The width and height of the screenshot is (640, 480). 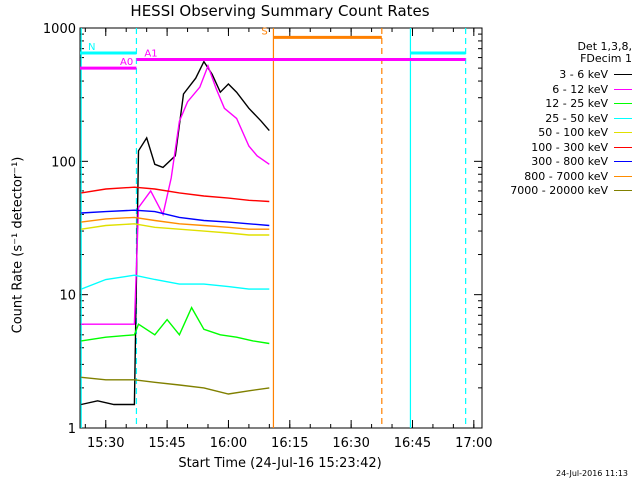 What do you see at coordinates (105, 443) in the screenshot?
I see `x-tick-label: 15:30` at bounding box center [105, 443].